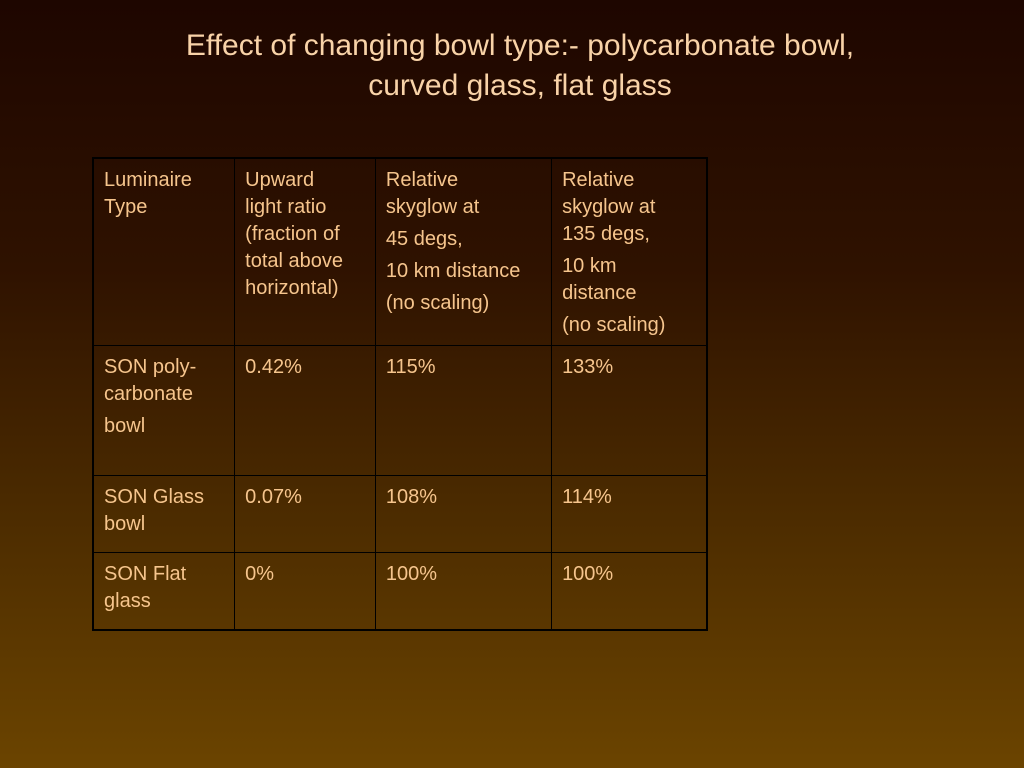 The width and height of the screenshot is (1024, 768). I want to click on cell-skyglow-45: 115%, so click(463, 410).